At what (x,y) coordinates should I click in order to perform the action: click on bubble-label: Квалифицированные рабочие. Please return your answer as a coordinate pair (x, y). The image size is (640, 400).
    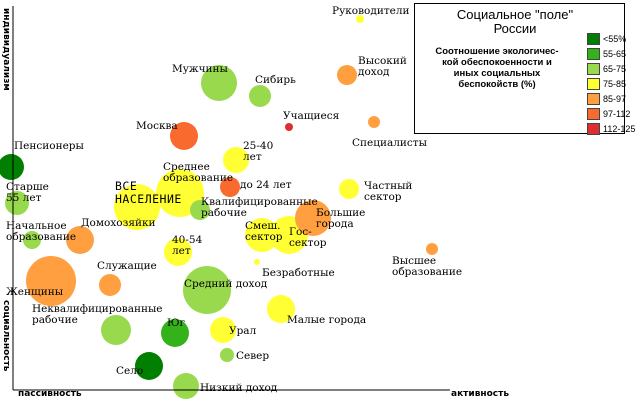
    Looking at the image, I should click on (259, 207).